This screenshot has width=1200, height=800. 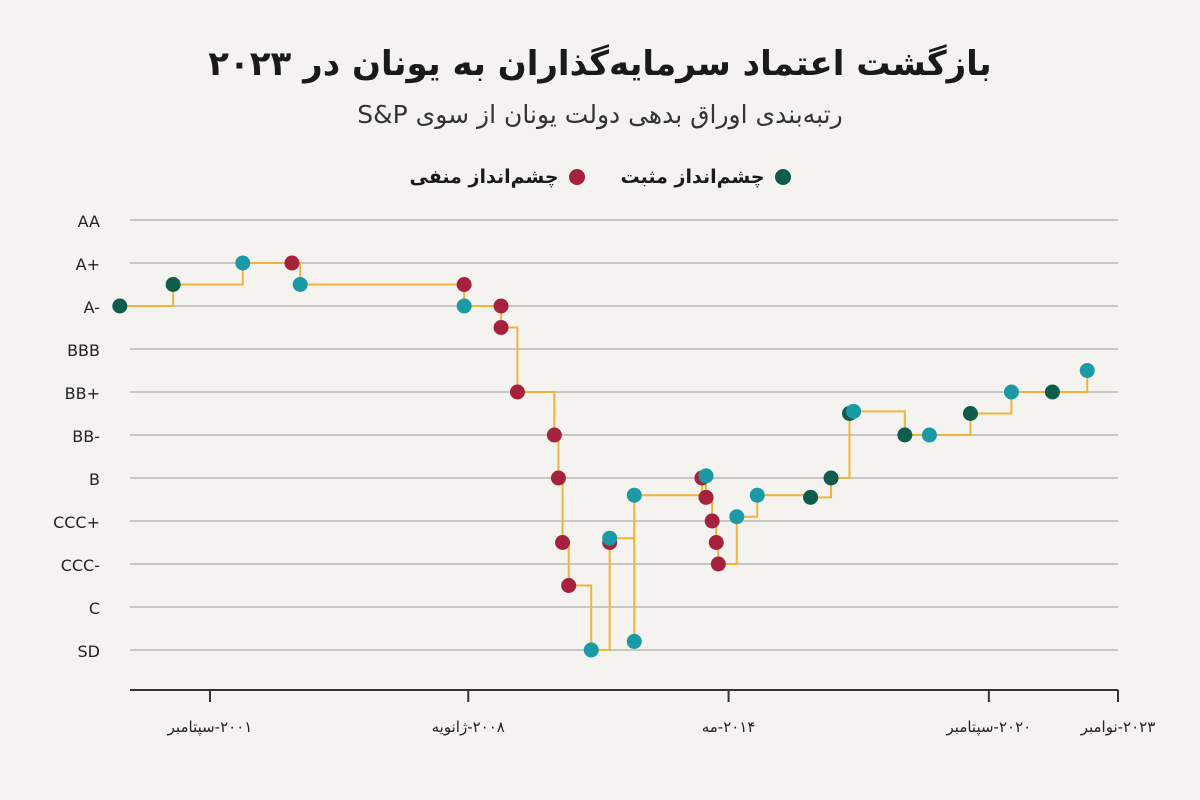 What do you see at coordinates (989, 727) in the screenshot?
I see `x-tick-label: ۲۰۲۰-سپتامبر` at bounding box center [989, 727].